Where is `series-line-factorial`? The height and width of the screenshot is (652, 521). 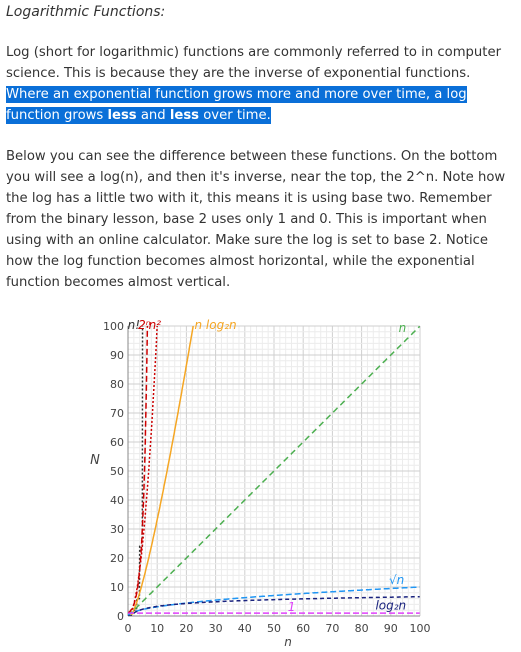
series-line-factorial is located at coordinates (136, 470).